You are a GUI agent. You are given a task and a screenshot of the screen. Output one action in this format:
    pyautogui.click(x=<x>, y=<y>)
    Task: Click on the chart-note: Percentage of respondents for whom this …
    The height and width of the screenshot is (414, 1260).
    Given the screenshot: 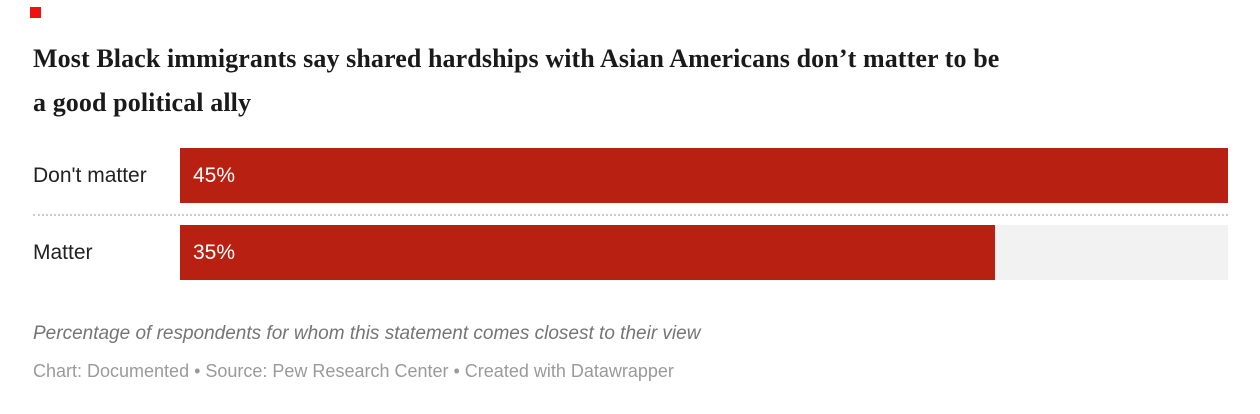 What is the action you would take?
    pyautogui.click(x=367, y=333)
    